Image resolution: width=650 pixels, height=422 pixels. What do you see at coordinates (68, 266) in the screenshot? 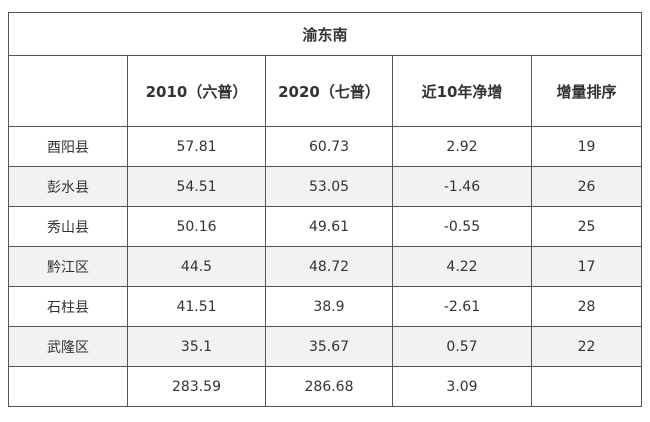
I see `cell-region: 黔江区` at bounding box center [68, 266].